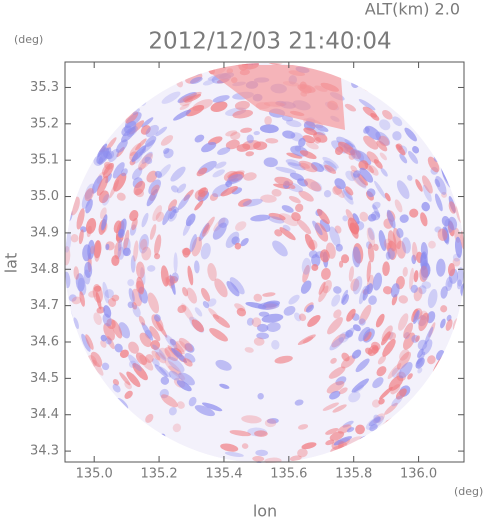 Image resolution: width=491 pixels, height=521 pixels. Describe the element at coordinates (28, 39) in the screenshot. I see `y-unit: (deg)` at that location.